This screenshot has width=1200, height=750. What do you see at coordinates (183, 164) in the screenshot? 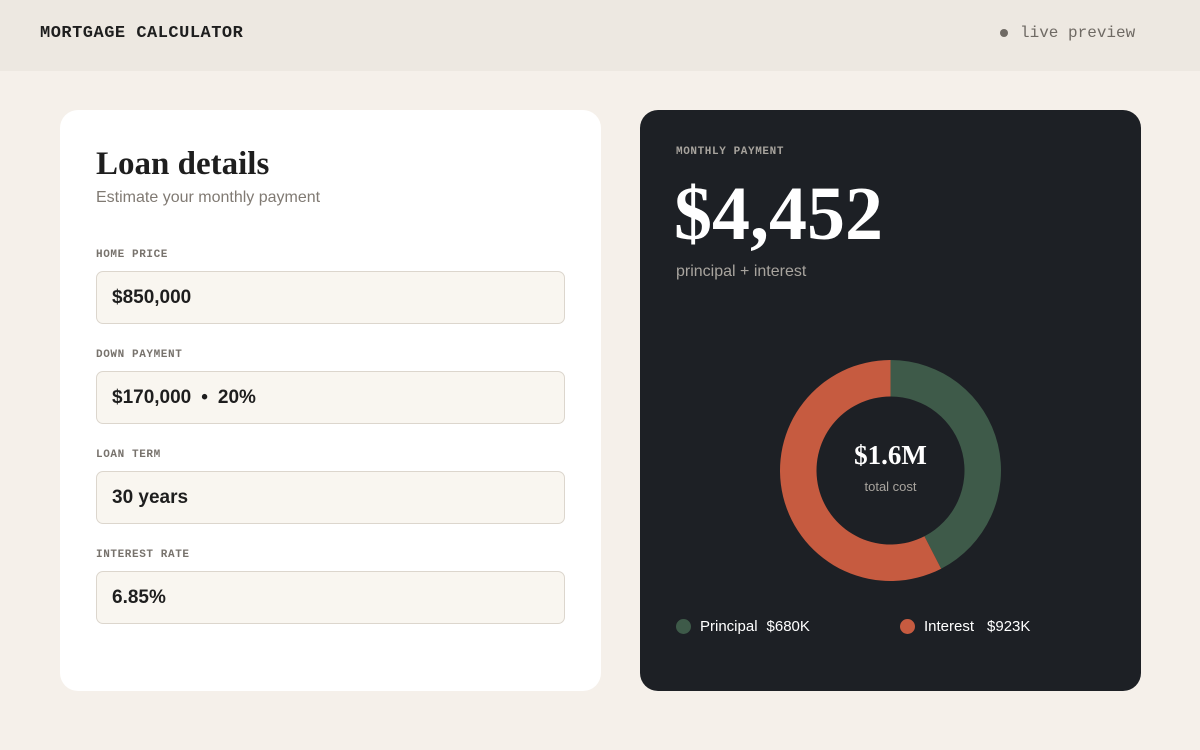
I see `loan-details-title: Loan details` at bounding box center [183, 164].